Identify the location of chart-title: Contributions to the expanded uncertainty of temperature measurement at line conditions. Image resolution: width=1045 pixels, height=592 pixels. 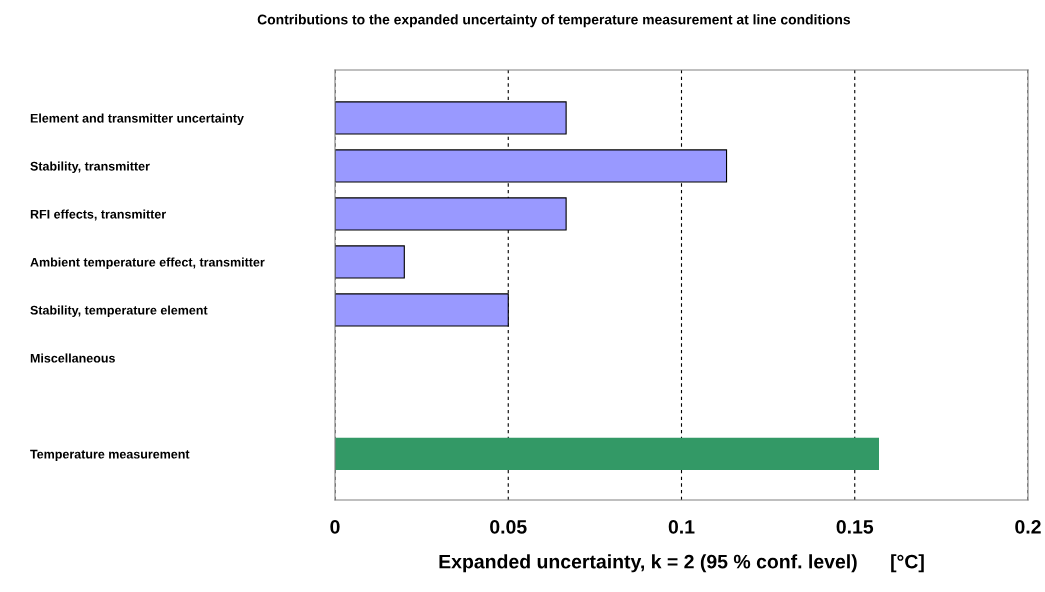
(554, 21).